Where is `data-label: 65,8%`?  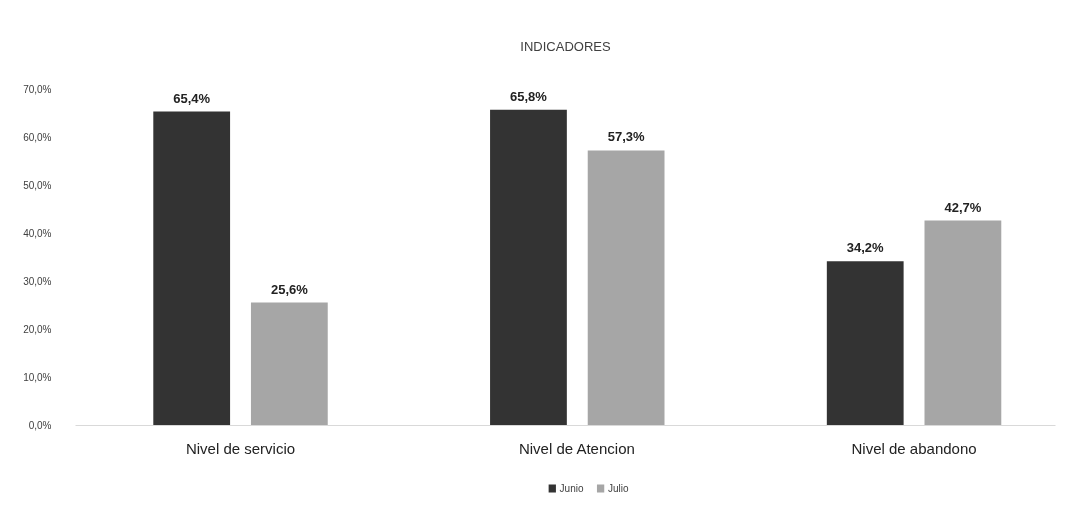 data-label: 65,8% is located at coordinates (529, 96).